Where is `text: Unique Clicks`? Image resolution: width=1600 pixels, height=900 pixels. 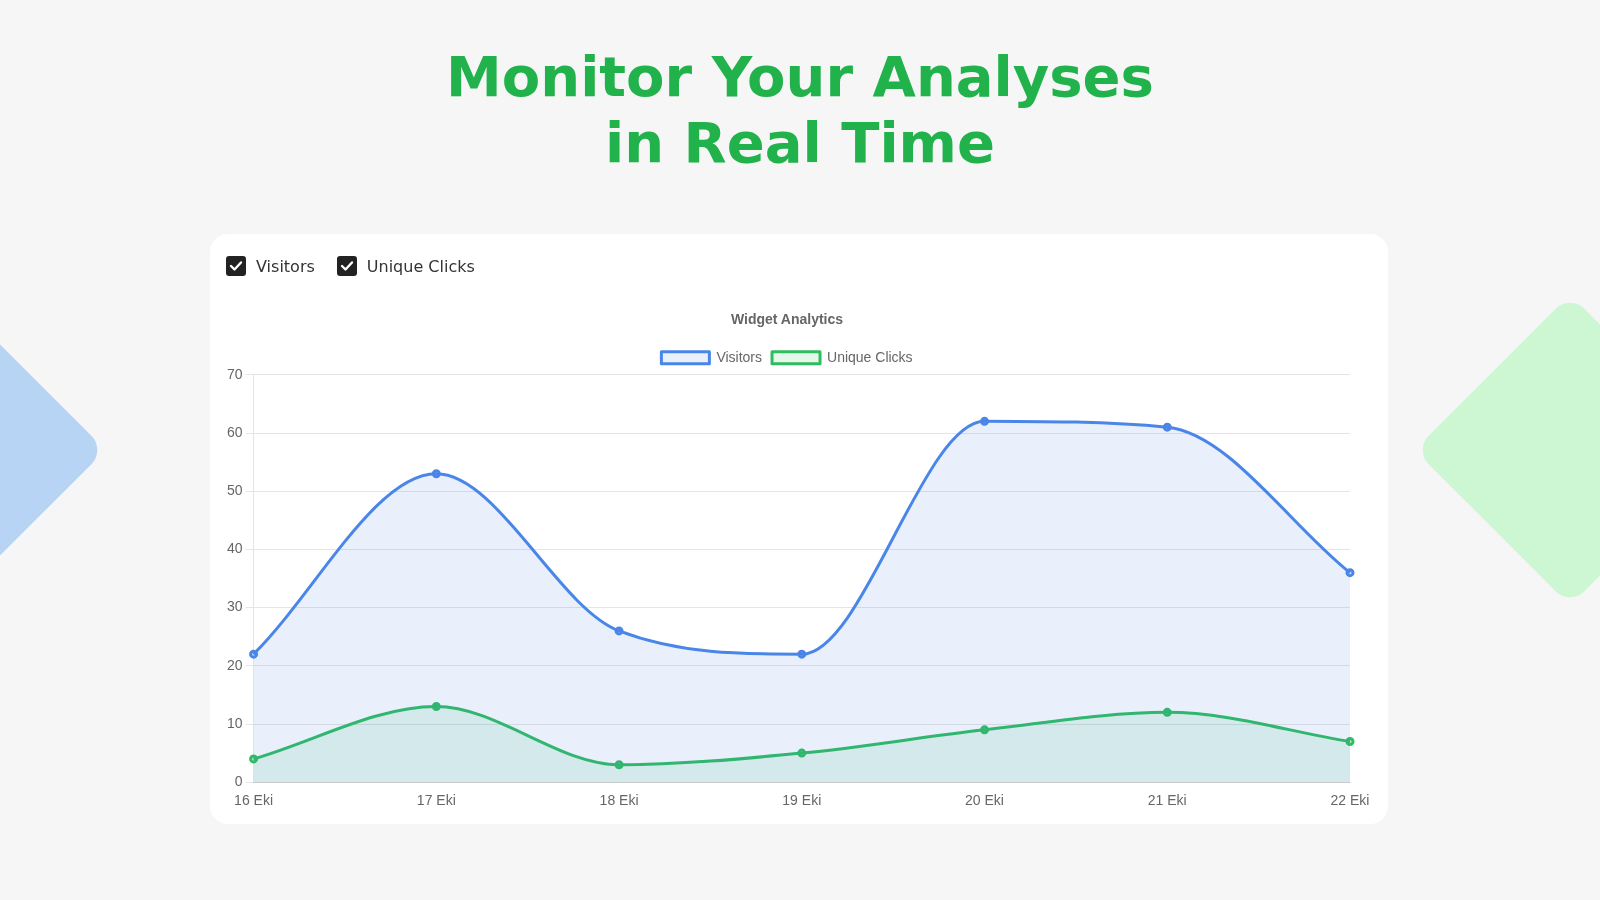 text: Unique Clicks is located at coordinates (420, 266).